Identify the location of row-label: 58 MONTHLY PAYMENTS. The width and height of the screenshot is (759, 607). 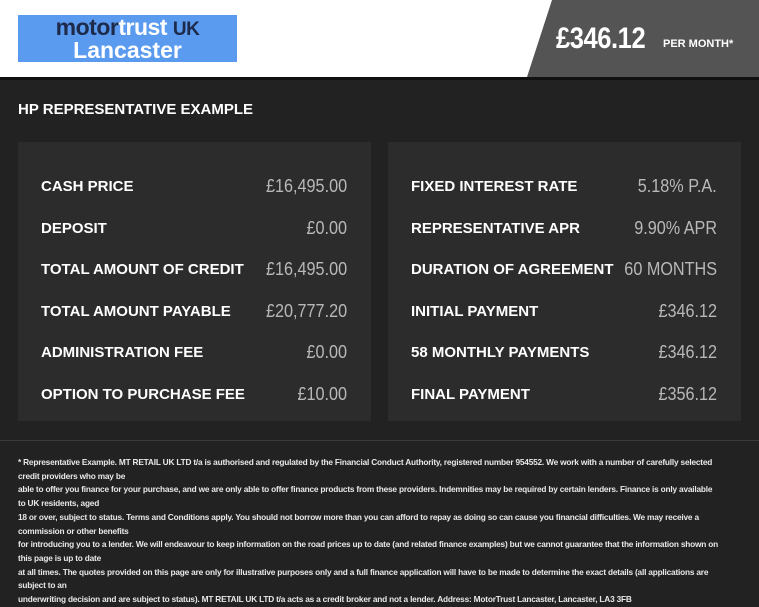
(500, 353).